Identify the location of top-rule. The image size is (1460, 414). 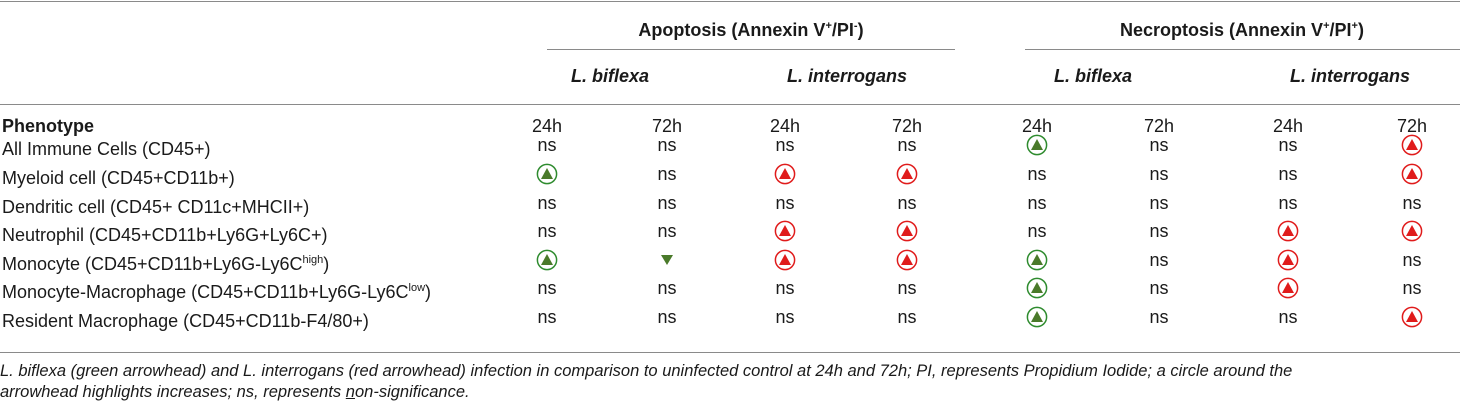
(730, 1).